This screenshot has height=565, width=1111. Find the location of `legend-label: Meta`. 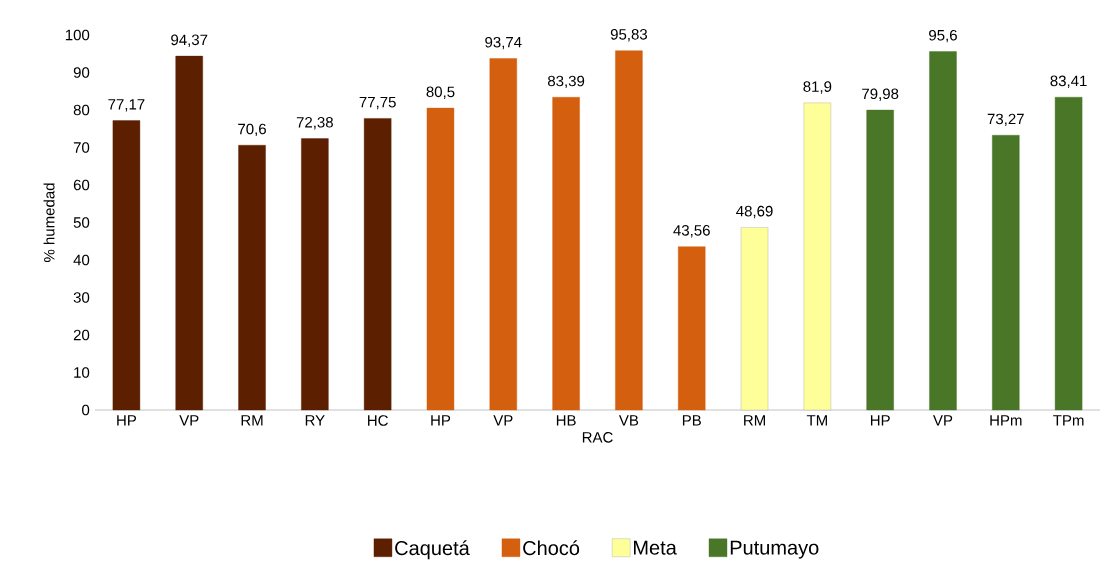

legend-label: Meta is located at coordinates (655, 547).